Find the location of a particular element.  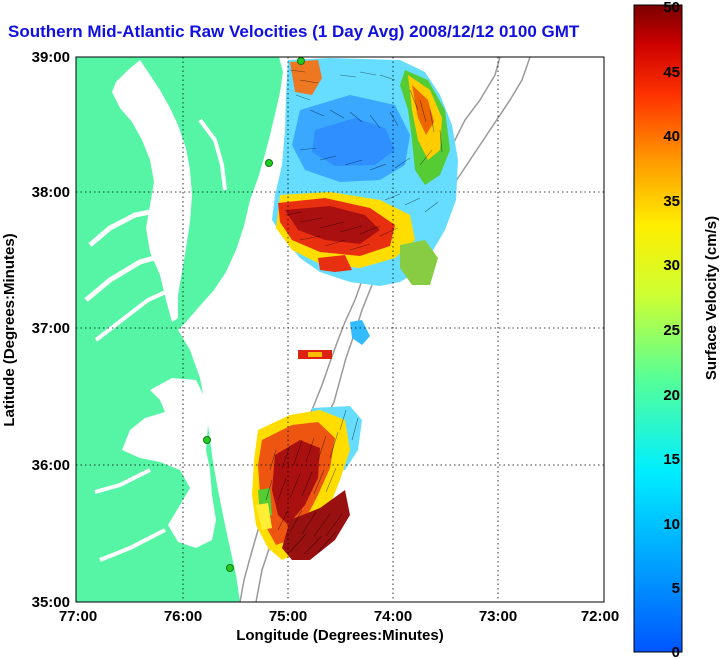

x-tick-label: 72:00 is located at coordinates (600, 616).